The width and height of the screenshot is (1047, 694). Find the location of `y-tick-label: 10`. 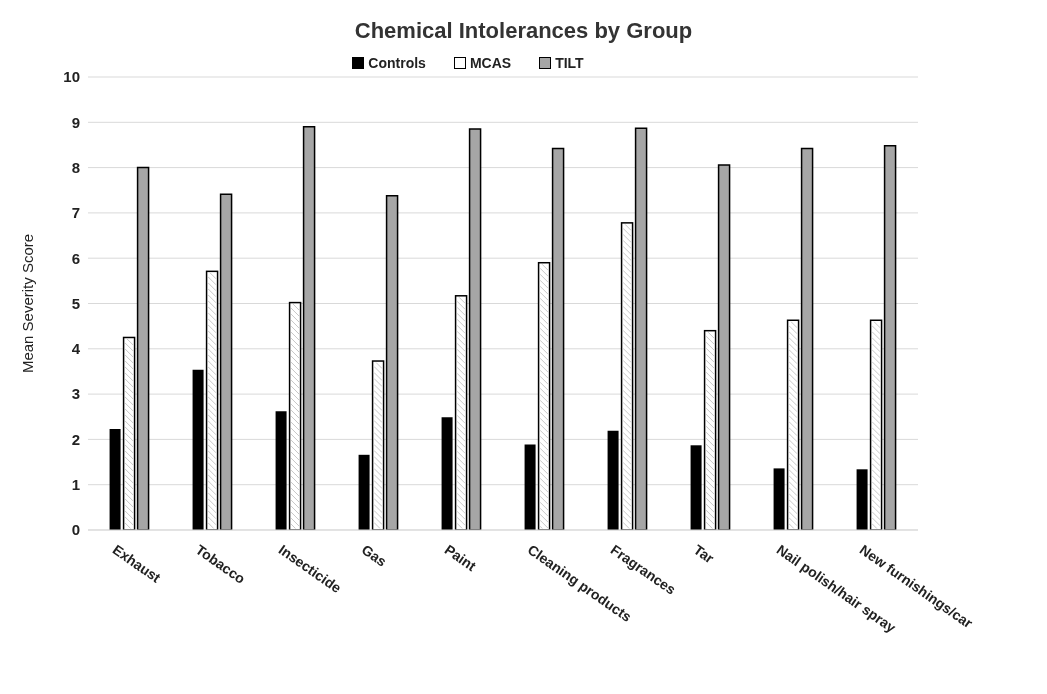

y-tick-label: 10 is located at coordinates (71, 77).